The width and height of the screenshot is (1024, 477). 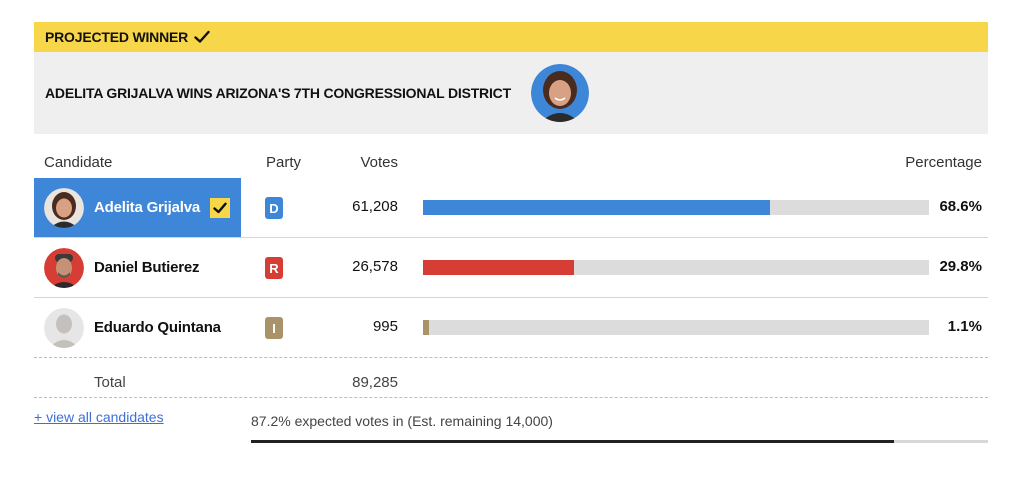 I want to click on expected-votes-progress-fill, so click(x=572, y=441).